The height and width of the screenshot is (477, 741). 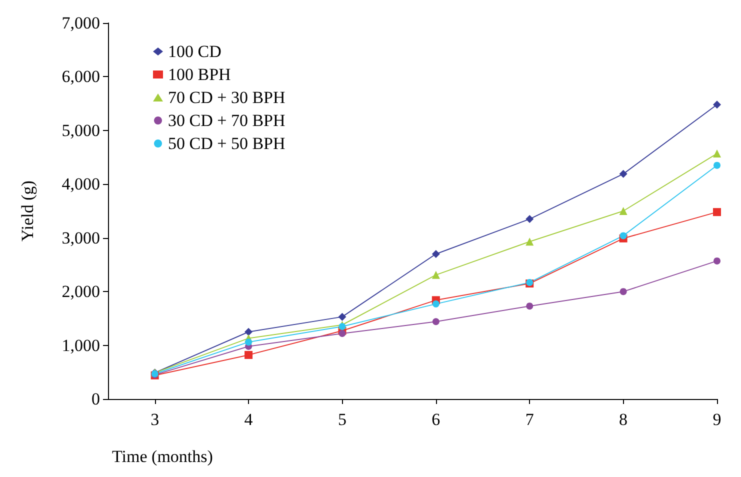 What do you see at coordinates (81, 292) in the screenshot?
I see `y-tick-label: 2,000` at bounding box center [81, 292].